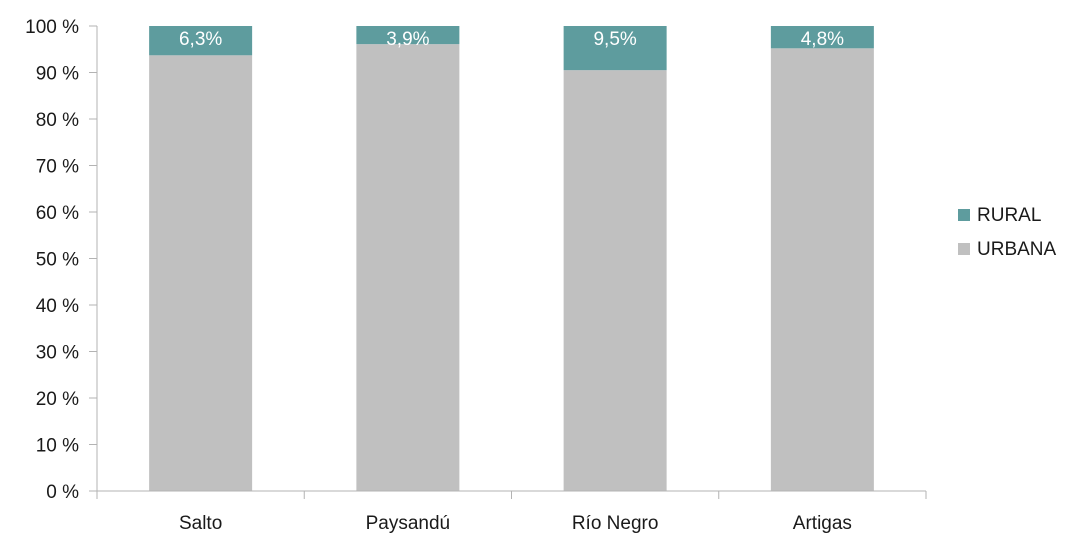 This screenshot has height=535, width=1081. What do you see at coordinates (52, 27) in the screenshot?
I see `y-tick-label-10: 100 %` at bounding box center [52, 27].